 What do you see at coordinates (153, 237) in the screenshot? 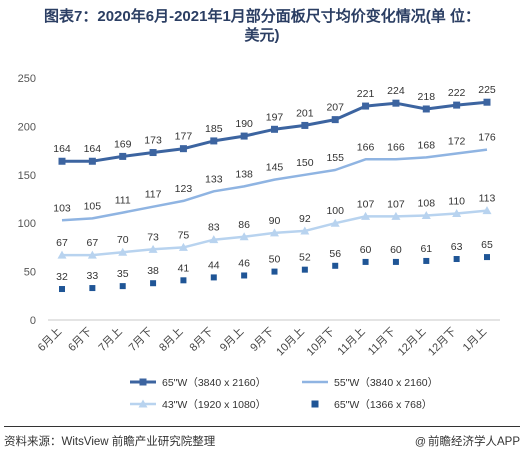
I see `data-label: 73` at bounding box center [153, 237].